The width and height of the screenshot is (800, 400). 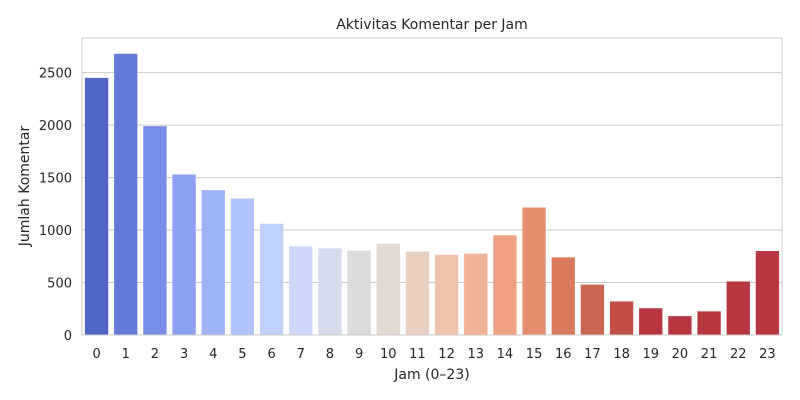 What do you see at coordinates (709, 354) in the screenshot?
I see `x-tick-label: 21` at bounding box center [709, 354].